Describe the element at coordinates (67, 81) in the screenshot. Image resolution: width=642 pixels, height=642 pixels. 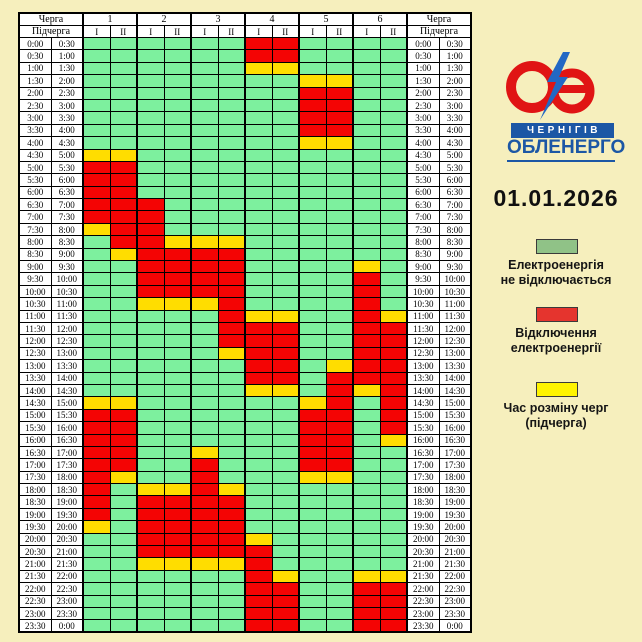
I see `time-end: 2:00` at that location.